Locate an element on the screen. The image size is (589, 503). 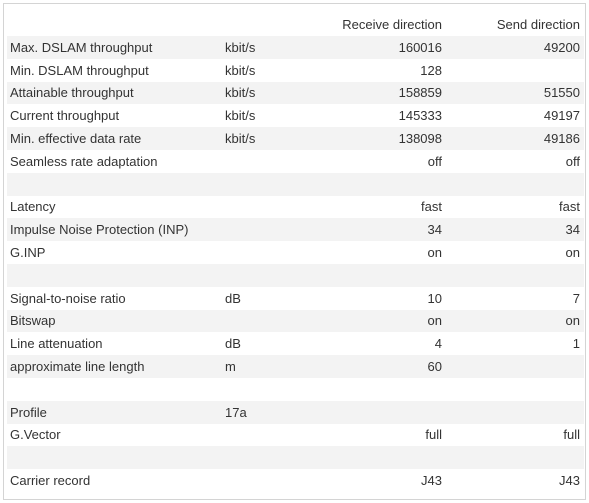
row-receive-value: J43 is located at coordinates (379, 480).